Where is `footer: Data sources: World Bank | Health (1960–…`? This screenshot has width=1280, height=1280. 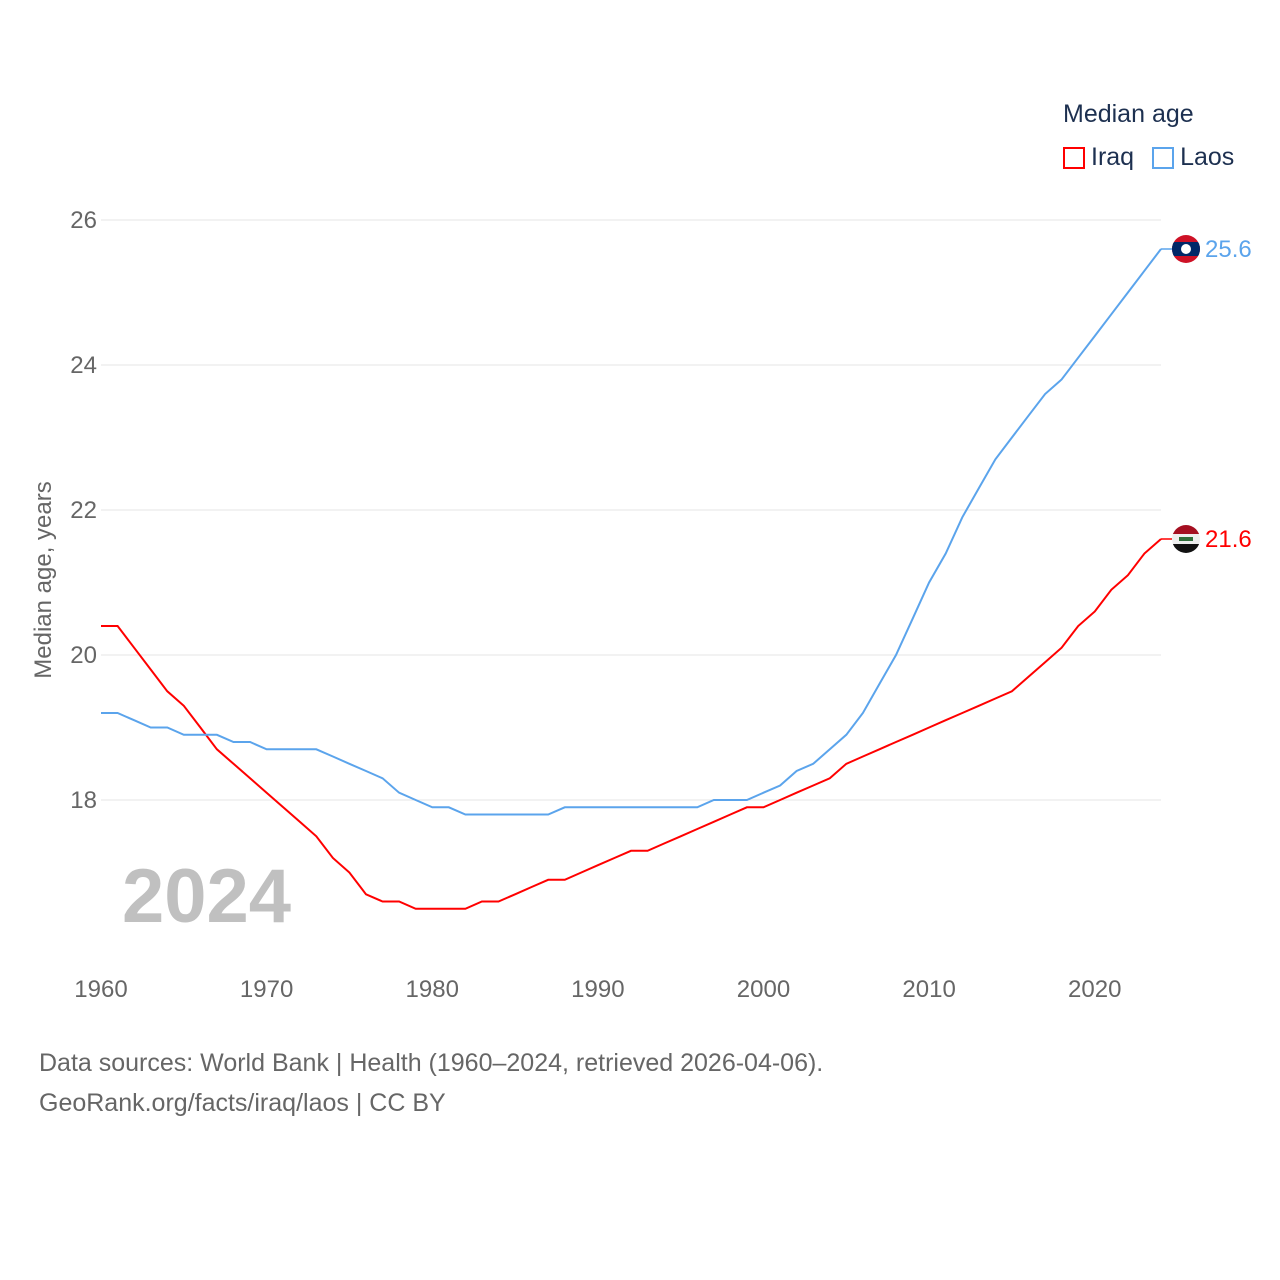
footer: Data sources: World Bank | Health (1960–… is located at coordinates (431, 1083).